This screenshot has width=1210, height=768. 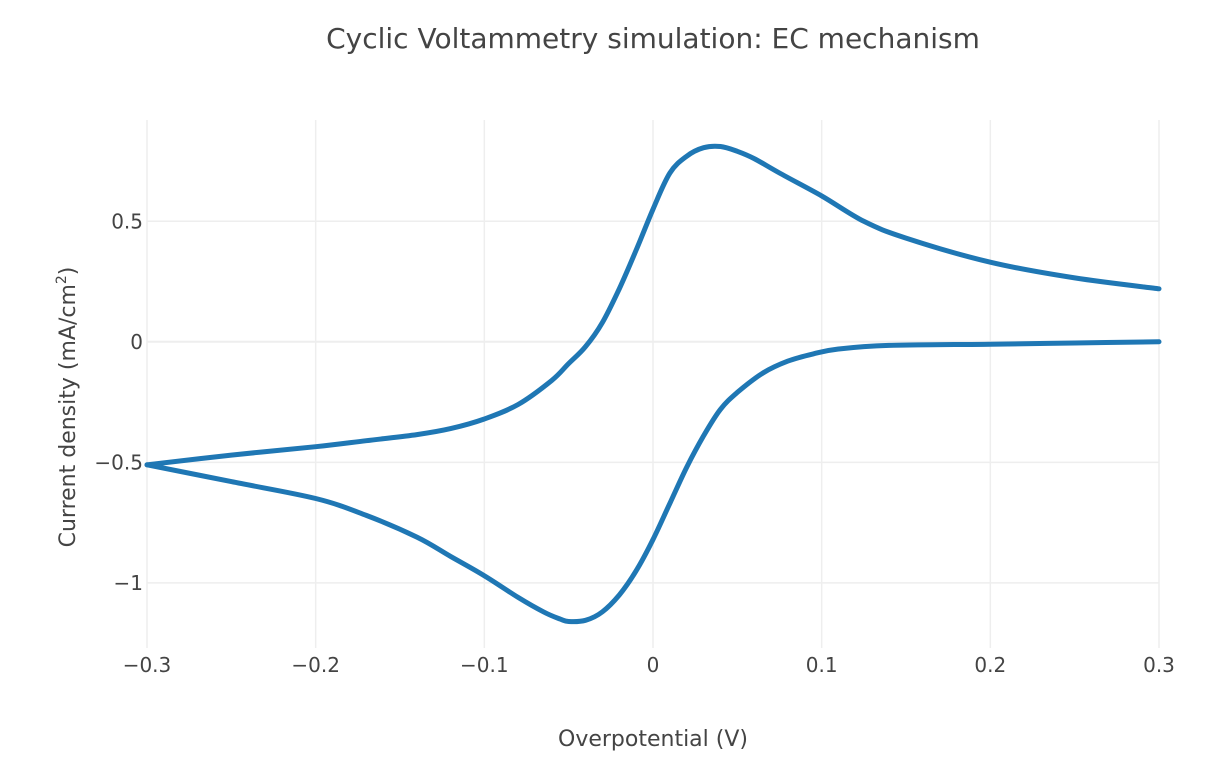 What do you see at coordinates (127, 221) in the screenshot?
I see `y-tick-label-3: 0.5` at bounding box center [127, 221].